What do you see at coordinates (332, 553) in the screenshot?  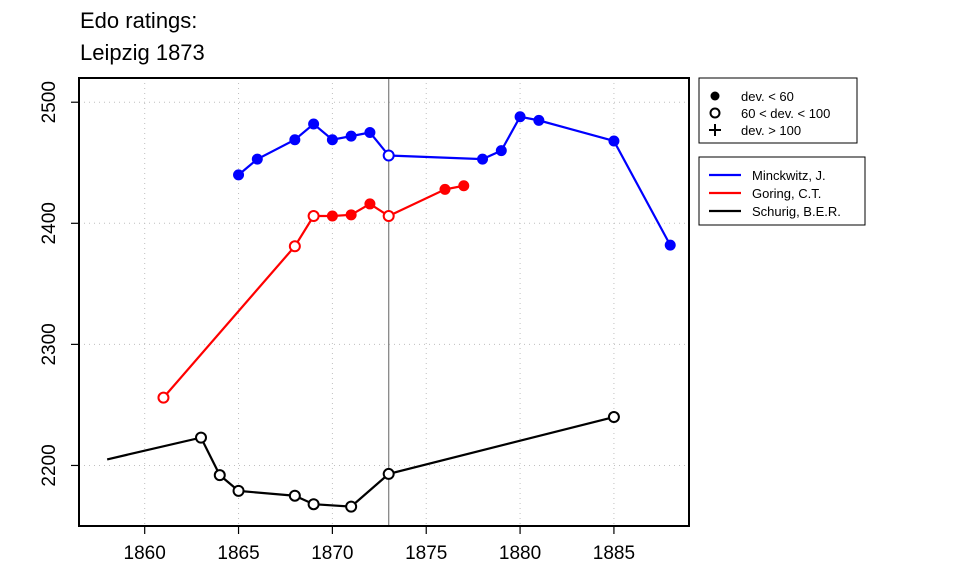 I see `x-tick-label: 1870` at bounding box center [332, 553].